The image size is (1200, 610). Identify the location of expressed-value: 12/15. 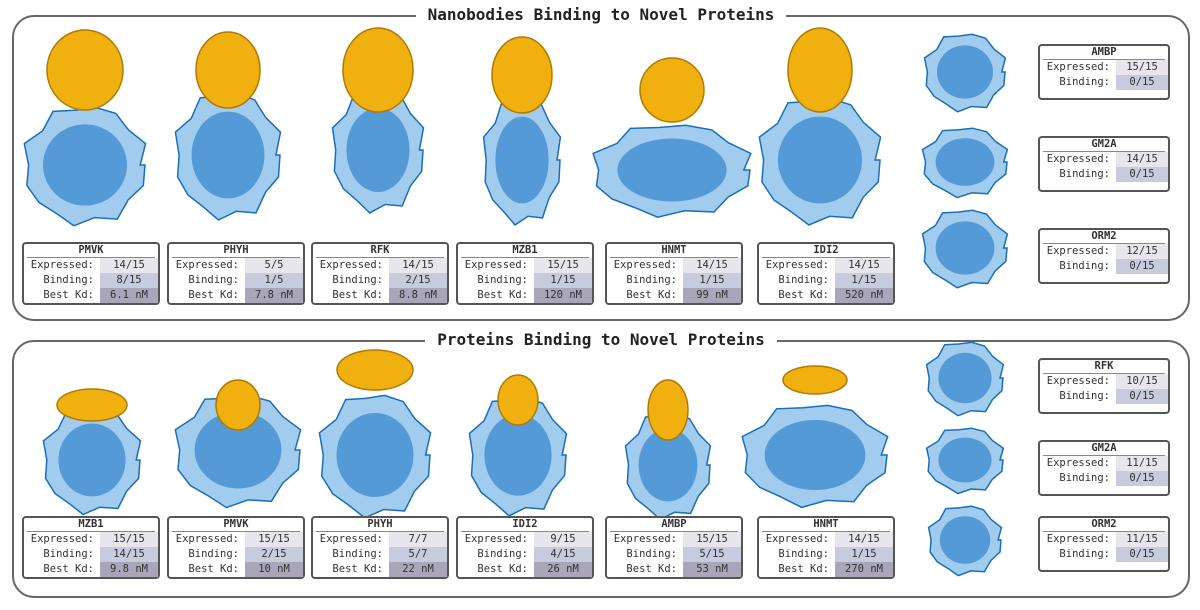
(1142, 251).